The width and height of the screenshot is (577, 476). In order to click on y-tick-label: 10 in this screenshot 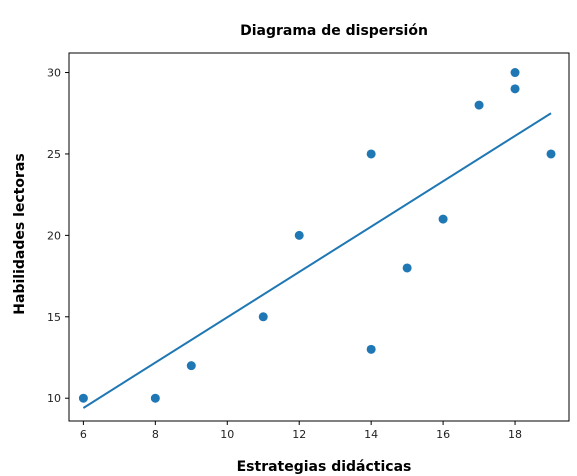, I will do `click(54, 398)`.